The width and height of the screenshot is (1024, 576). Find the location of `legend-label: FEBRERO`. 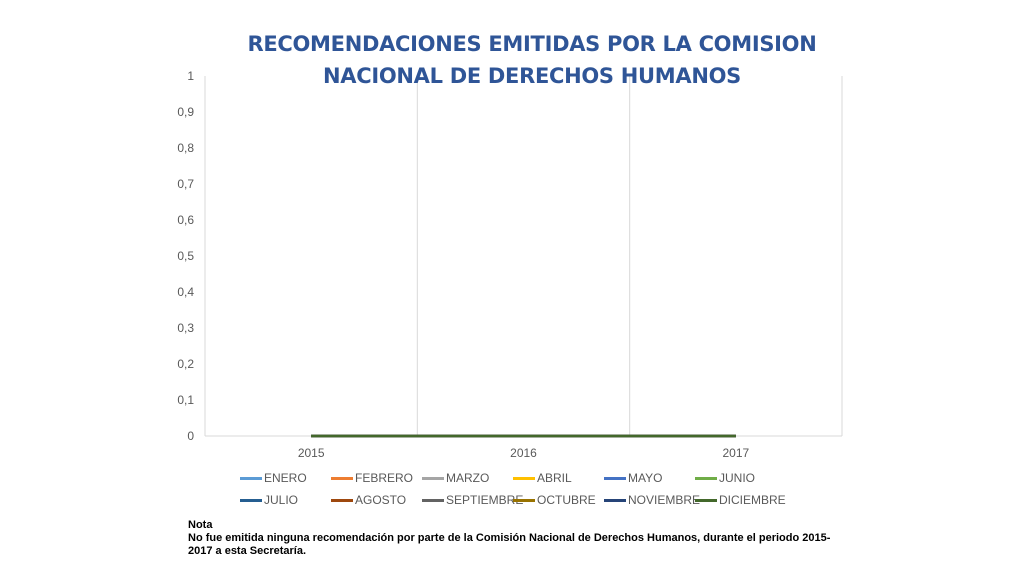

legend-label: FEBRERO is located at coordinates (384, 478).